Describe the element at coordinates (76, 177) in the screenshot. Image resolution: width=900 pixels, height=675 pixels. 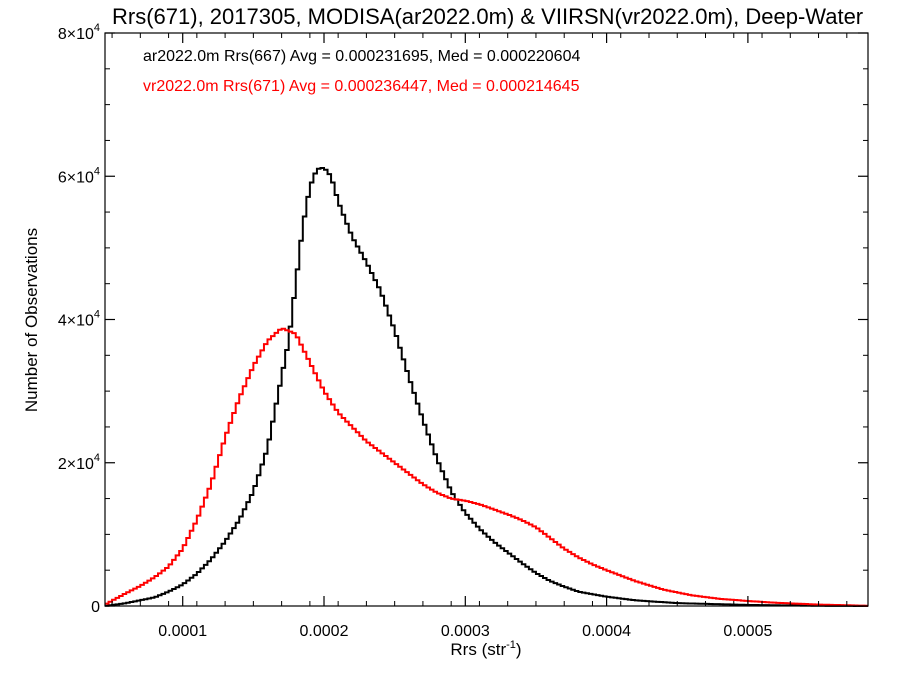
I see `y-tick-label-base-3: 6×10` at that location.